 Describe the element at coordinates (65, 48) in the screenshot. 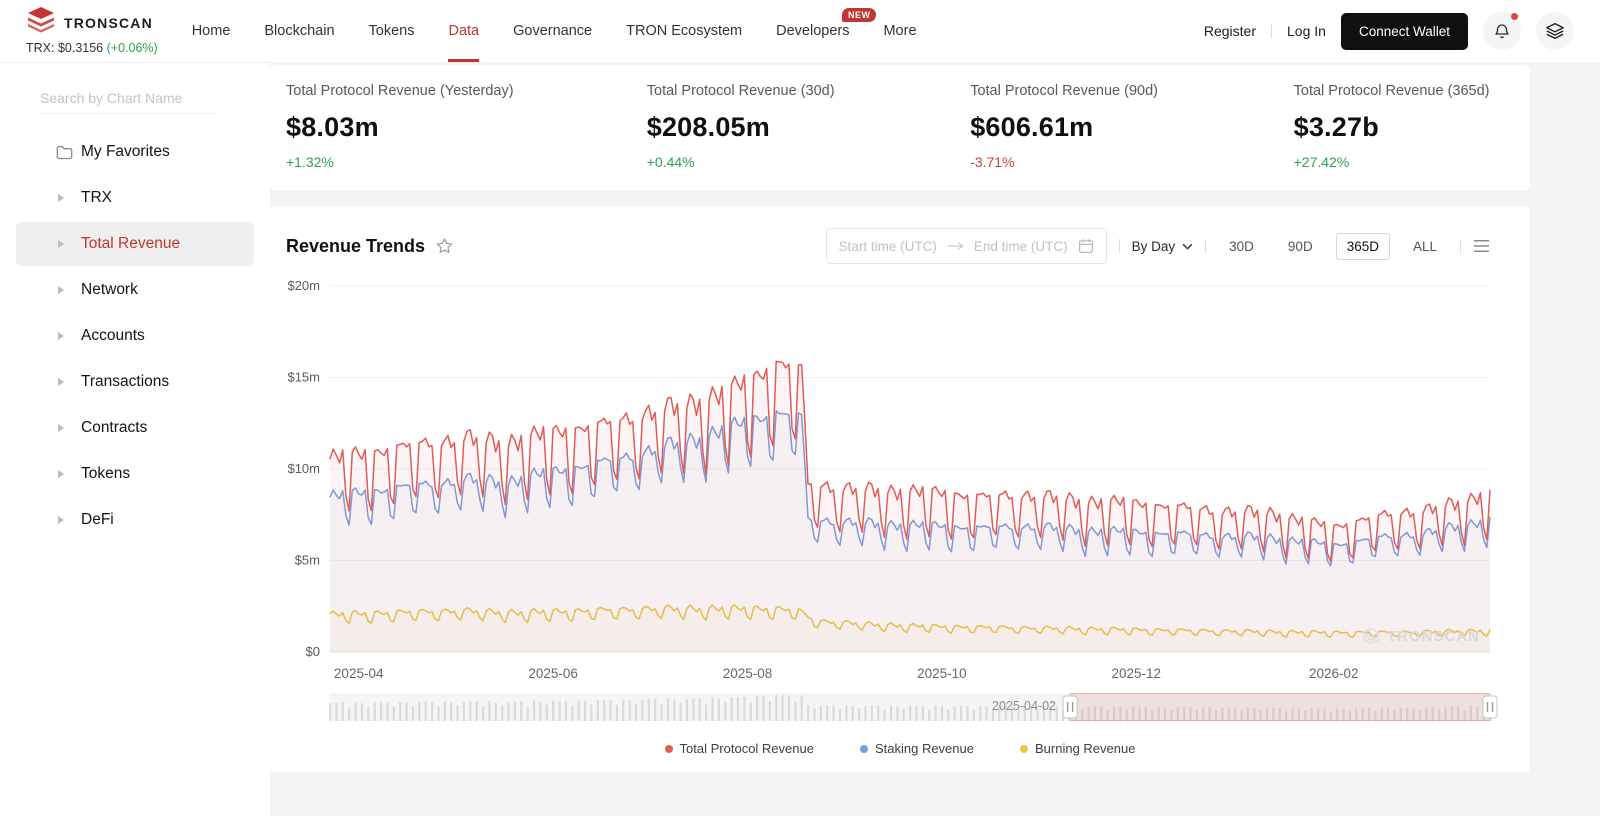

I see `trx-price-value: TRX: $0.3156` at that location.